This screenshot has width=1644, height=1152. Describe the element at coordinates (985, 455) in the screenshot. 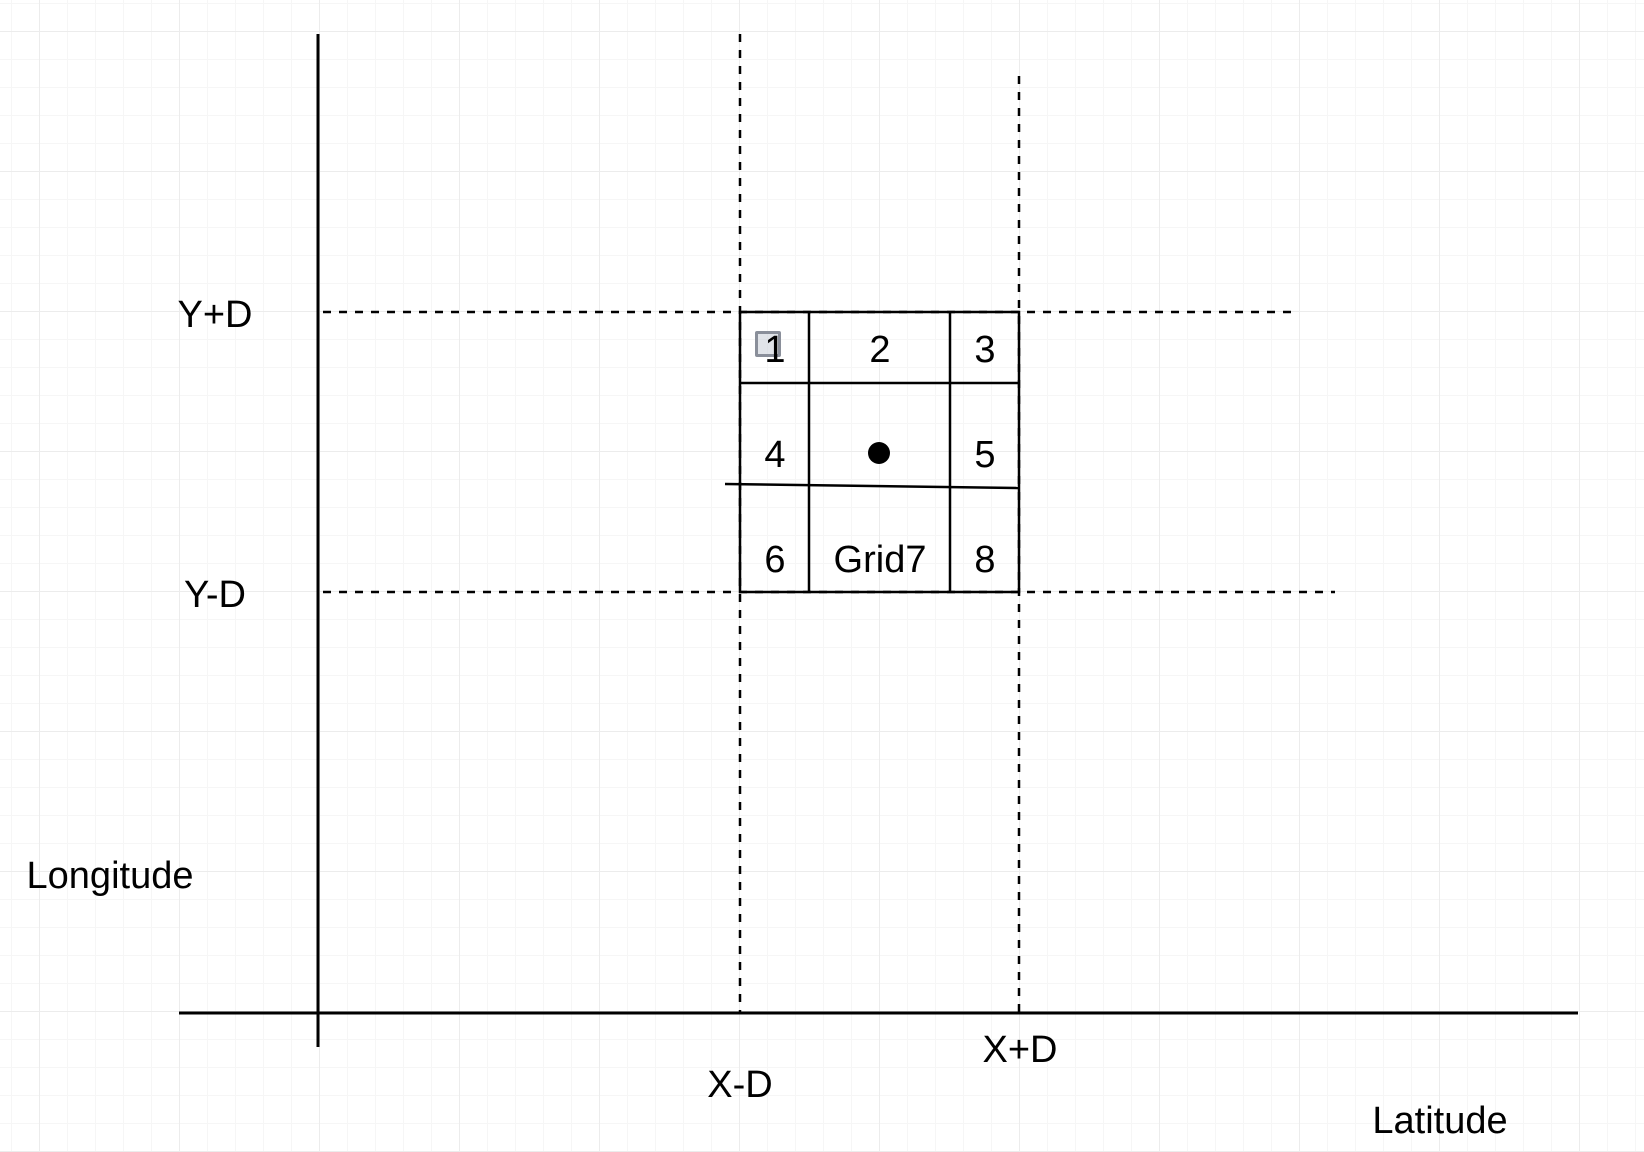

I see `cell-label-5: 5` at that location.